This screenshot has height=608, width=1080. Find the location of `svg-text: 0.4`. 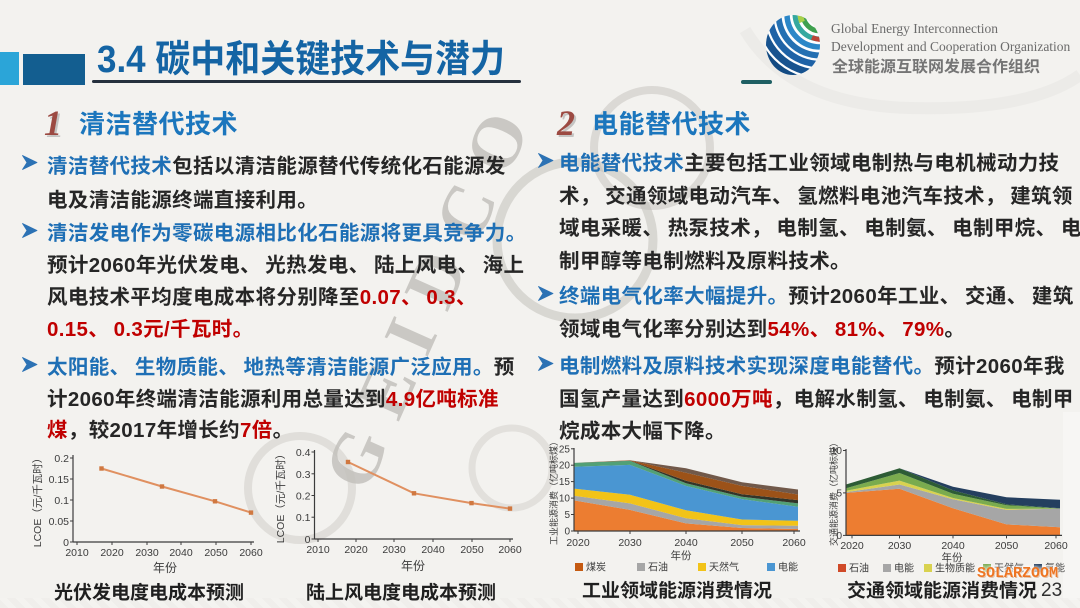

svg-text: 0.4 is located at coordinates (303, 453).